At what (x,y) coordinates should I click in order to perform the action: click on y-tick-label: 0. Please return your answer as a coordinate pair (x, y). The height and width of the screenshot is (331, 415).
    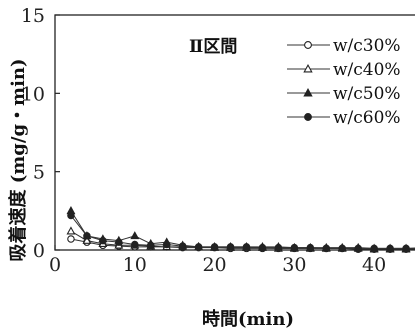
    Looking at the image, I should click on (39, 251).